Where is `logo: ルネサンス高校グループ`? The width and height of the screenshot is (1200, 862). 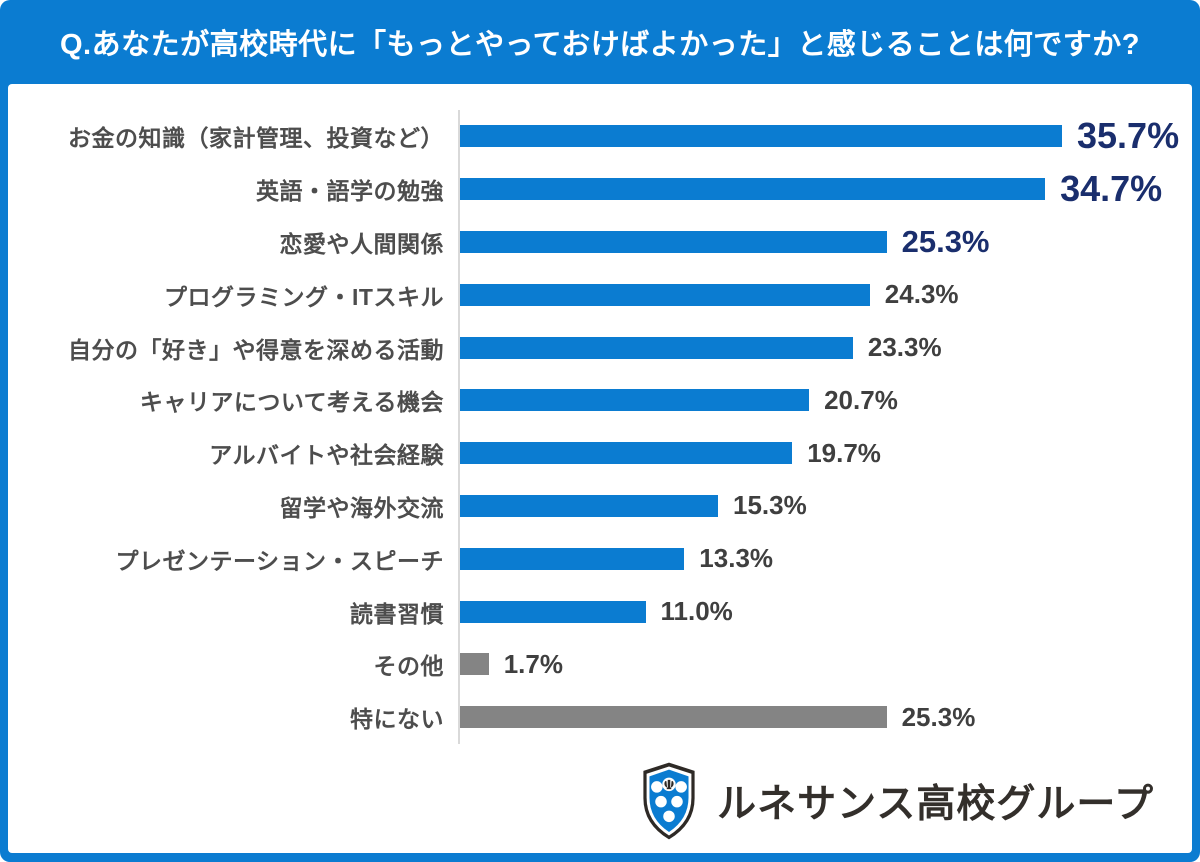
logo: ルネサンス高校グループ is located at coordinates (895, 801).